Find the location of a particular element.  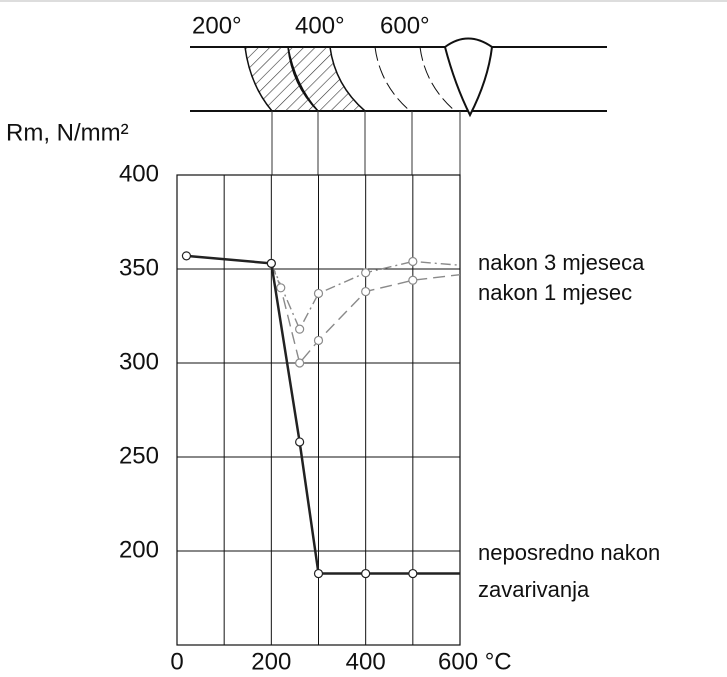

x-tick-label: 200 is located at coordinates (271, 661).